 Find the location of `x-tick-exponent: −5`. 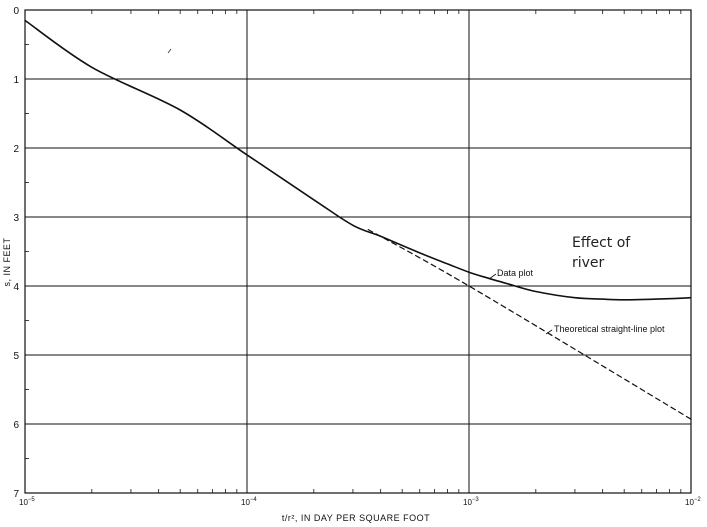

x-tick-exponent: −5 is located at coordinates (32, 500).